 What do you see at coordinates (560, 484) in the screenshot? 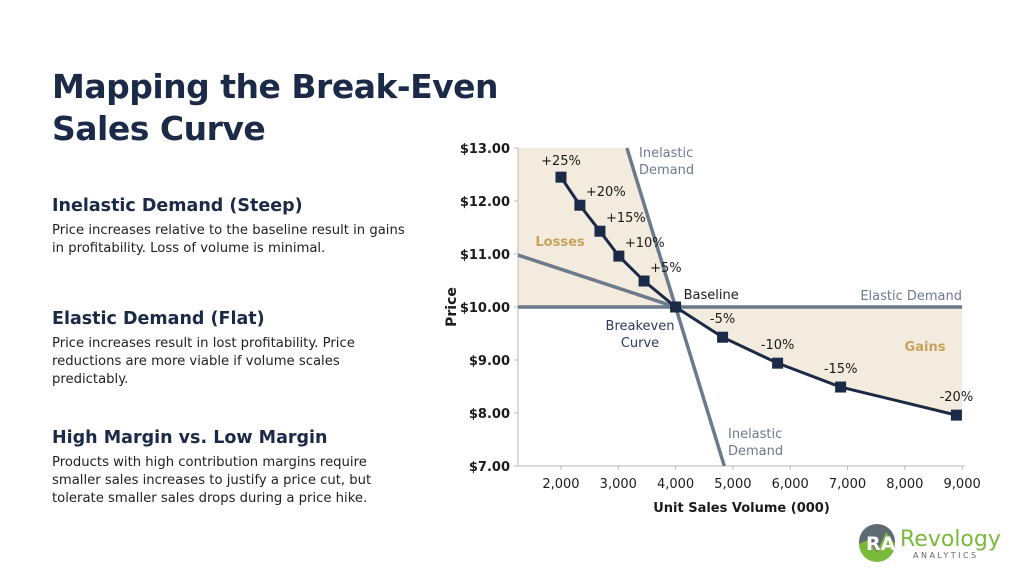
I see `x-tick-label: 2,000` at bounding box center [560, 484].